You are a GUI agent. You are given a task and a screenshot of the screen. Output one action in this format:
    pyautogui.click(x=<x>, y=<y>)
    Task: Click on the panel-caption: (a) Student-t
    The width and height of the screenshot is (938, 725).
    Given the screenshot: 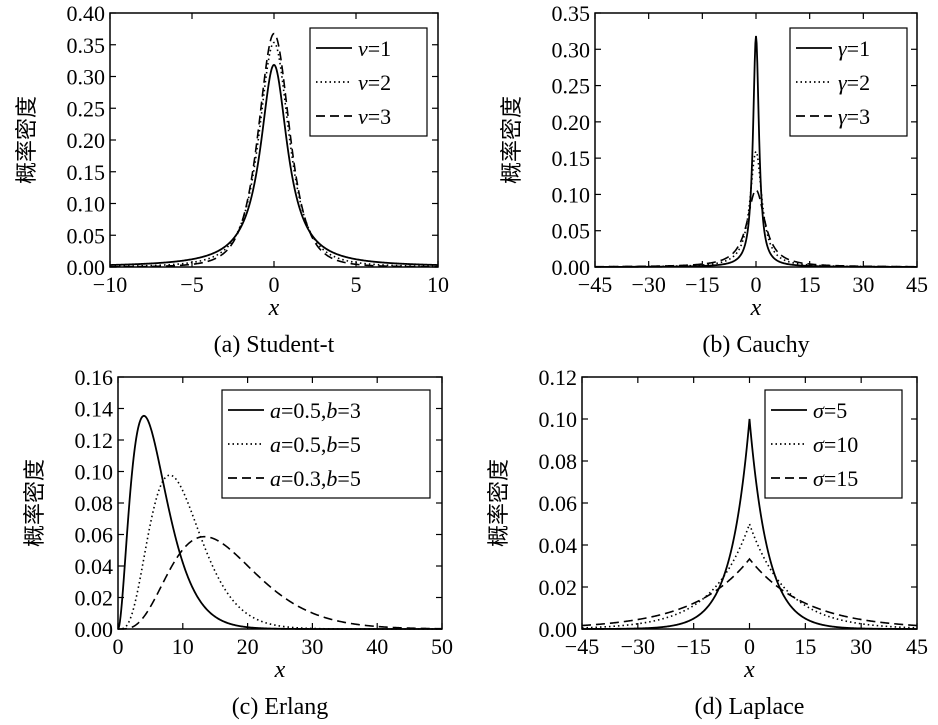 What is the action you would take?
    pyautogui.click(x=274, y=345)
    